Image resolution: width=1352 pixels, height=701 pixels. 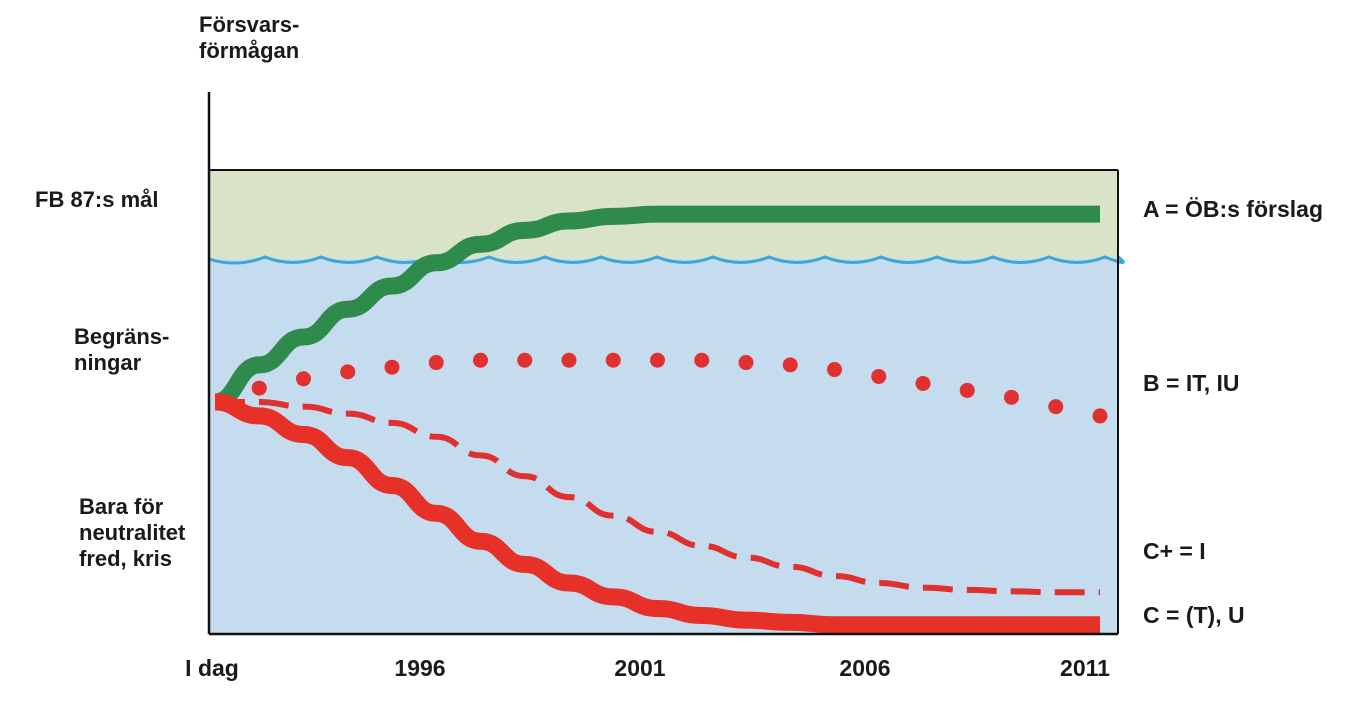 I want to click on y-level-label-restrictions: Begräns- ningar, so click(x=122, y=349).